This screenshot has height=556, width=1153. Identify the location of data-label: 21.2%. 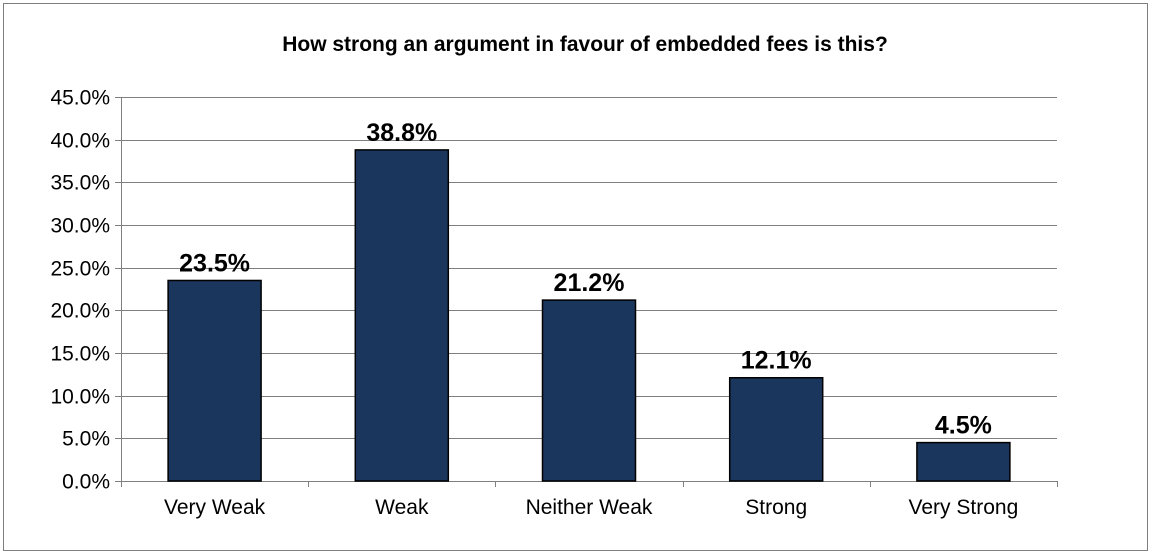
(589, 283).